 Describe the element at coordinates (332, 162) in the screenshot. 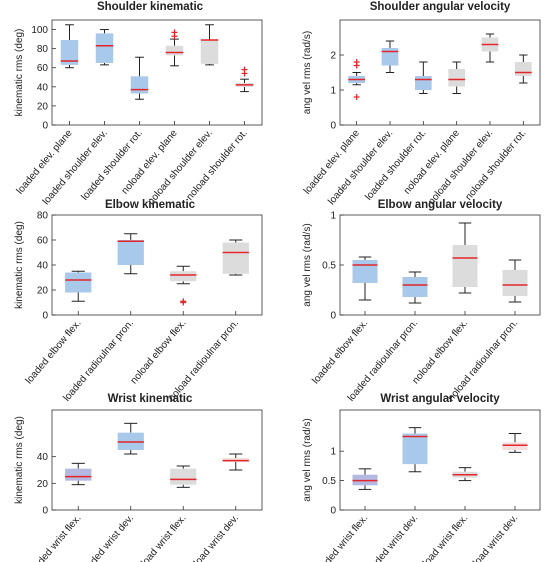

I see `x-tick-label: loaded elev. plane` at that location.